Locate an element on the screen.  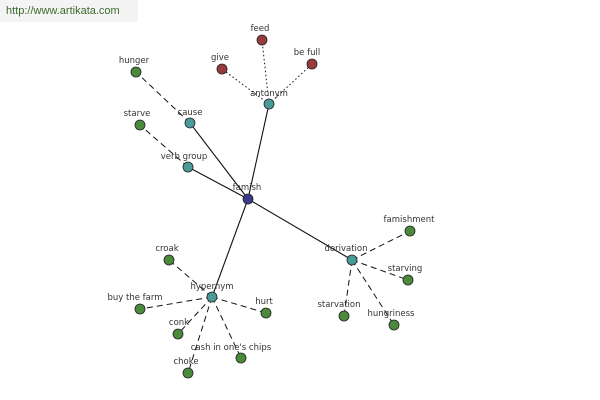
node-word-conk is located at coordinates (178, 334).